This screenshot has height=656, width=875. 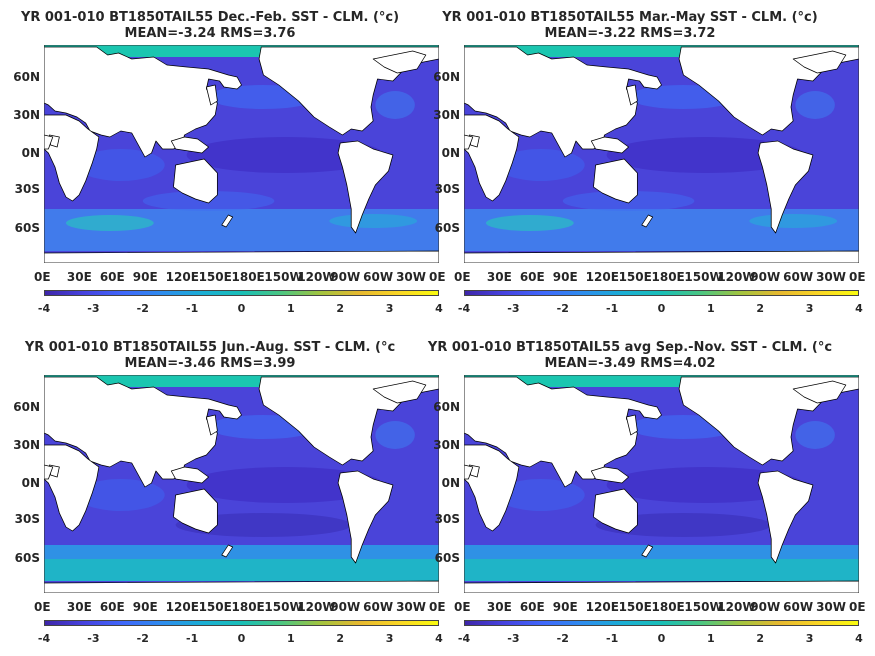 I want to click on panel-stats: MEAN=-3.22 RMS=3.72, so click(x=630, y=33).